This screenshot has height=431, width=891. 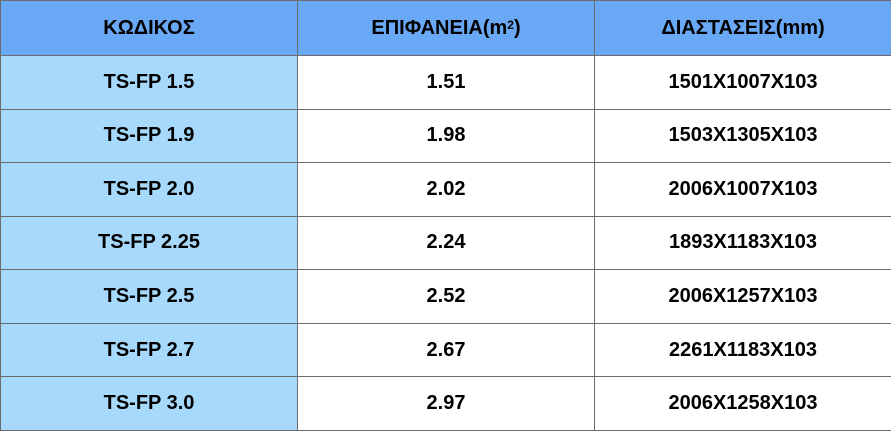 What do you see at coordinates (742, 136) in the screenshot?
I see `cell-dimensions: 1503X1305X103` at bounding box center [742, 136].